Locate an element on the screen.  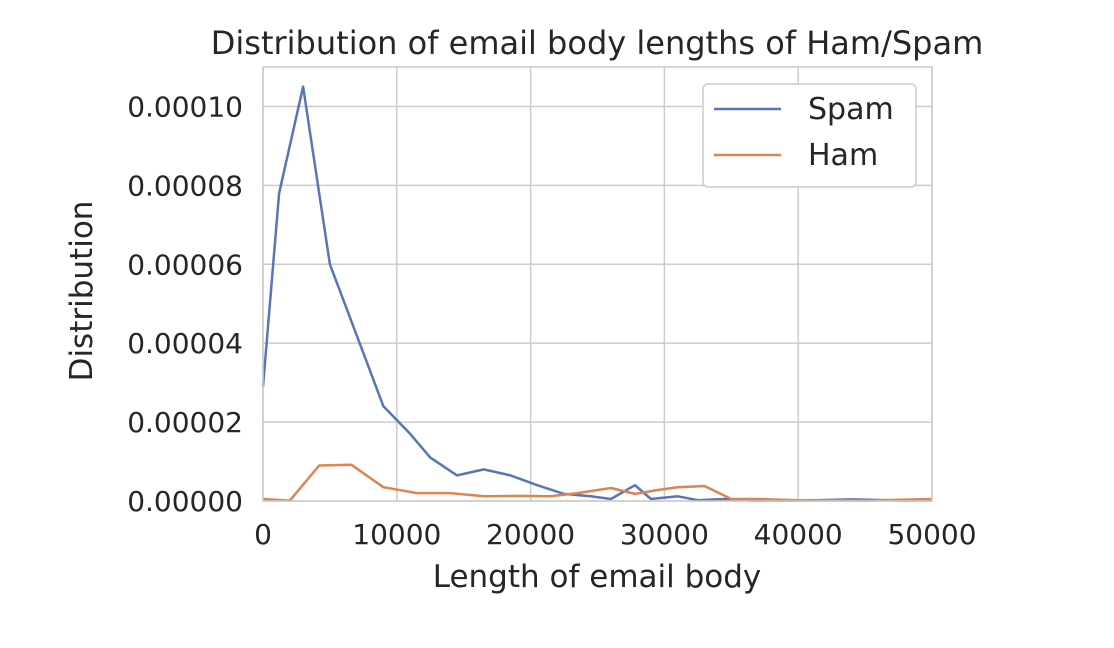
x-tick-label: 10000 is located at coordinates (396, 534).